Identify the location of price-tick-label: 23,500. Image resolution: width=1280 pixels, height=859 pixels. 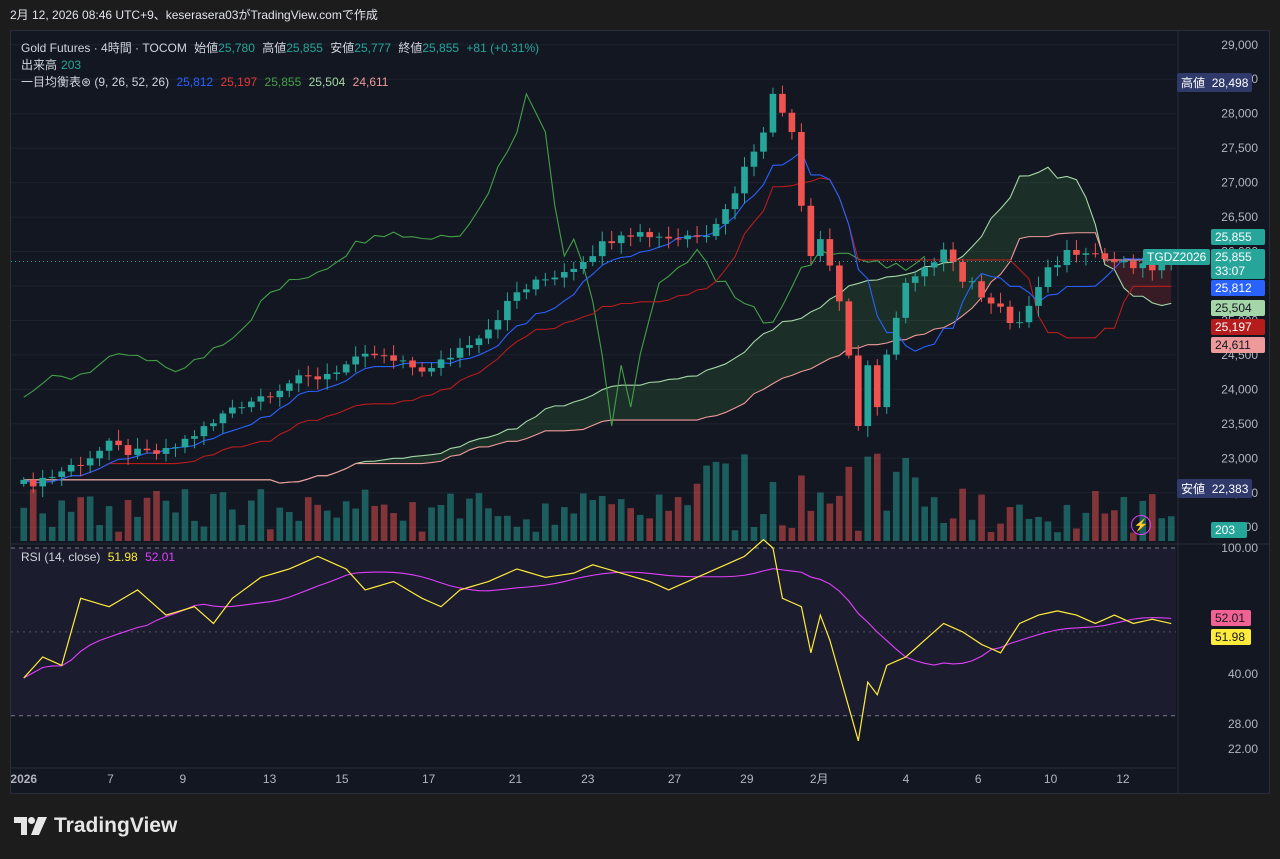
(1239, 424).